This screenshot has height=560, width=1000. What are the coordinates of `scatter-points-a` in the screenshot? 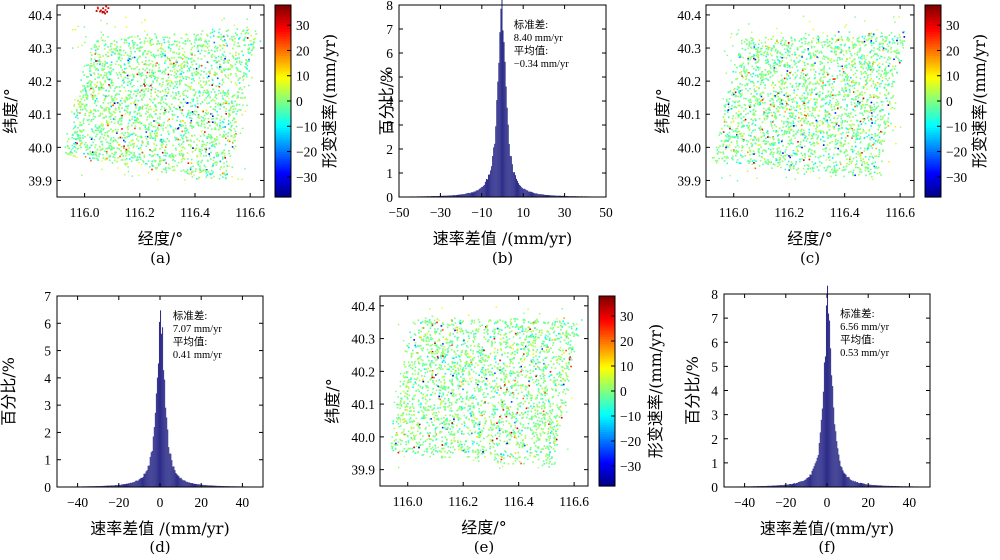 It's located at (163, 93).